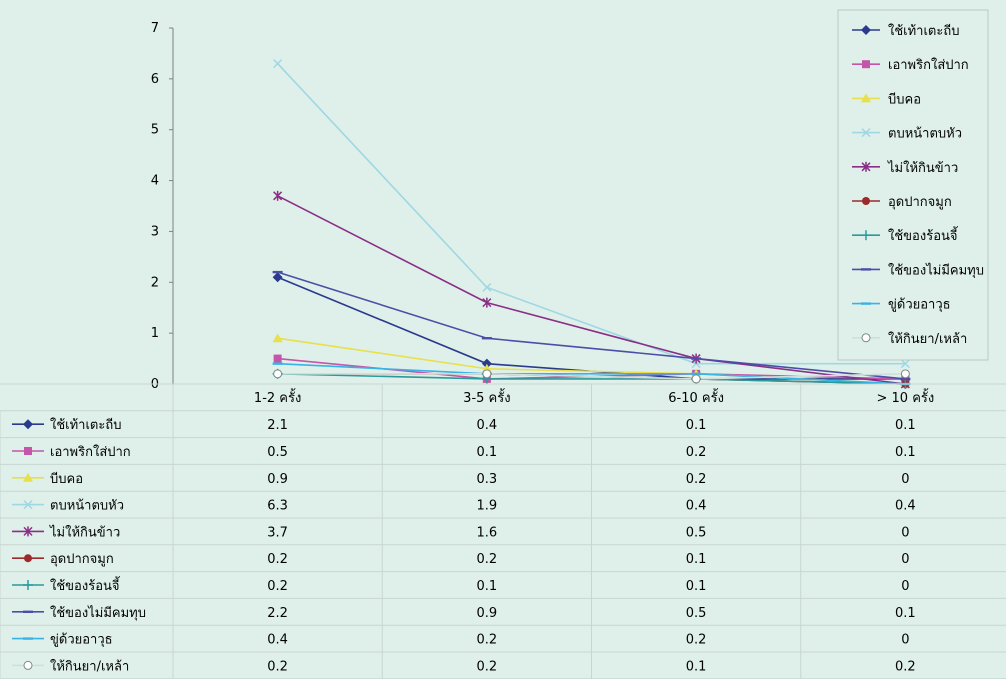  Describe the element at coordinates (923, 235) in the screenshot. I see `legend-item-label: ใช้ของร้อนจี้` at that location.